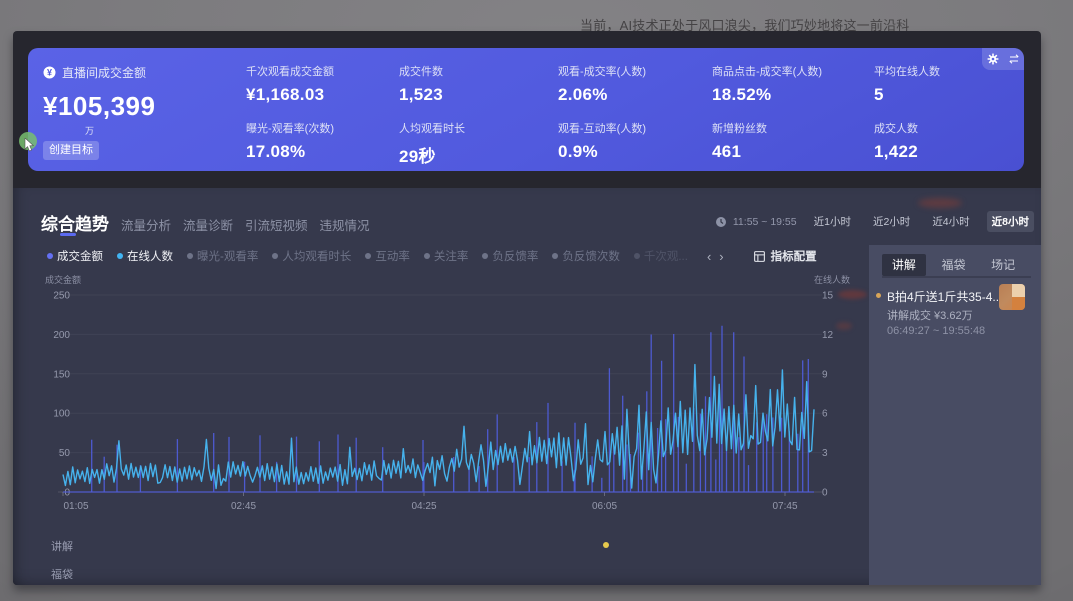  Describe the element at coordinates (63, 279) in the screenshot. I see `svg-text: 成交金额` at that location.